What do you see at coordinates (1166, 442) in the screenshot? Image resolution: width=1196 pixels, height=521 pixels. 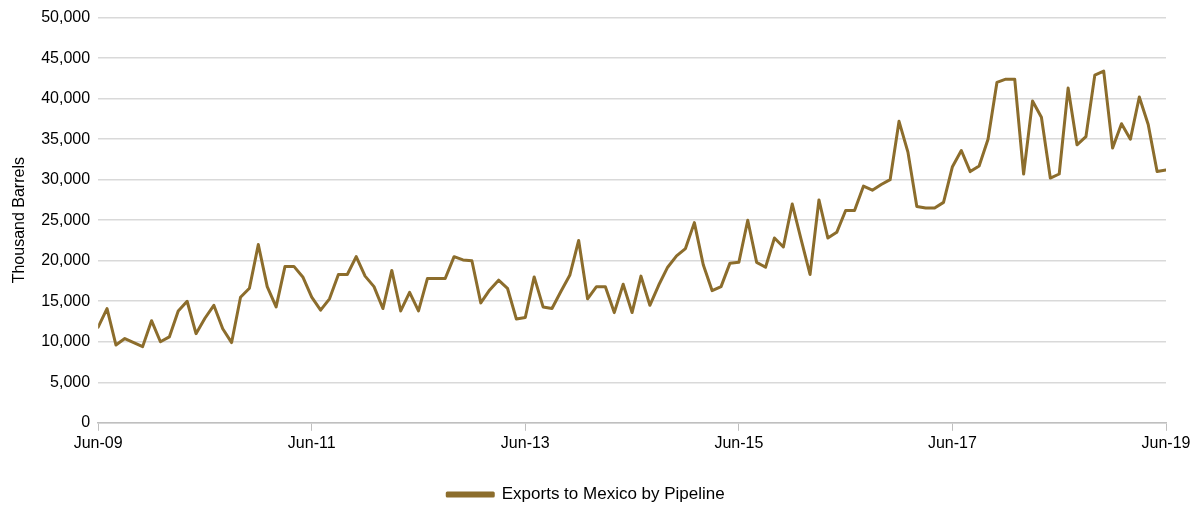 I see `x-tick-label: Jun-19` at bounding box center [1166, 442].